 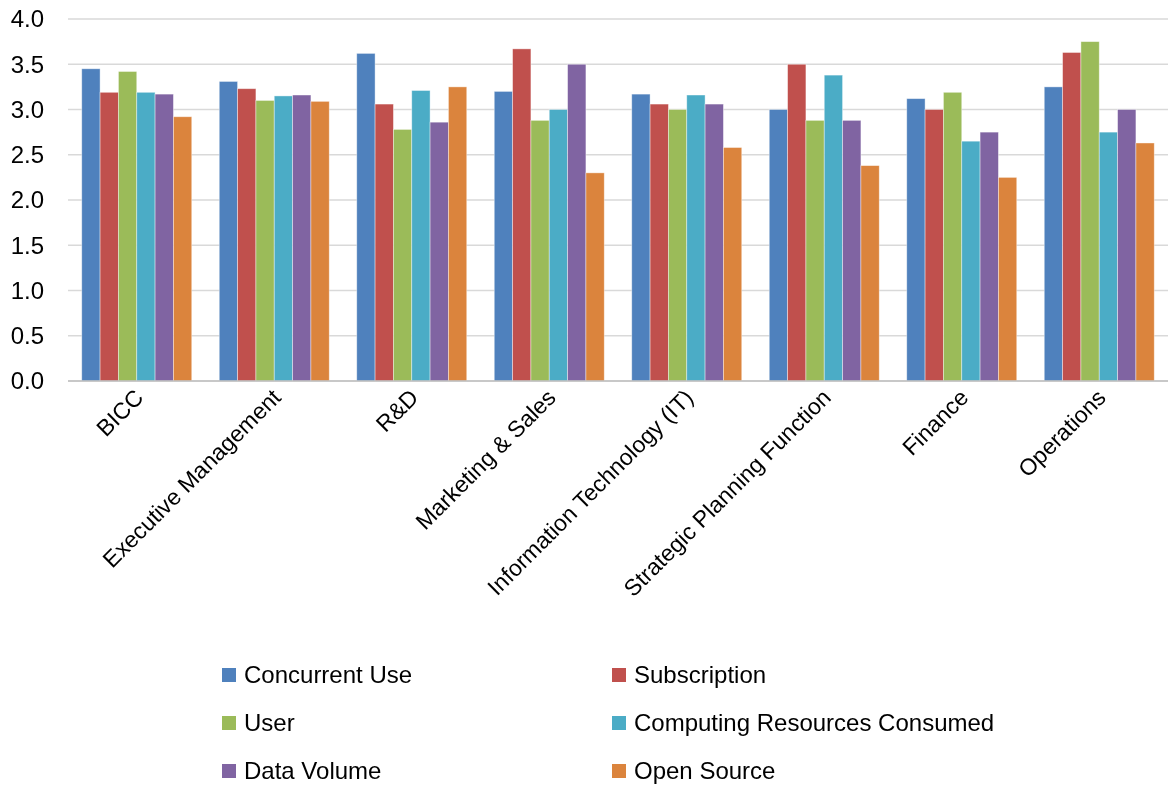 What do you see at coordinates (700, 675) in the screenshot?
I see `legend-label: Subscription` at bounding box center [700, 675].